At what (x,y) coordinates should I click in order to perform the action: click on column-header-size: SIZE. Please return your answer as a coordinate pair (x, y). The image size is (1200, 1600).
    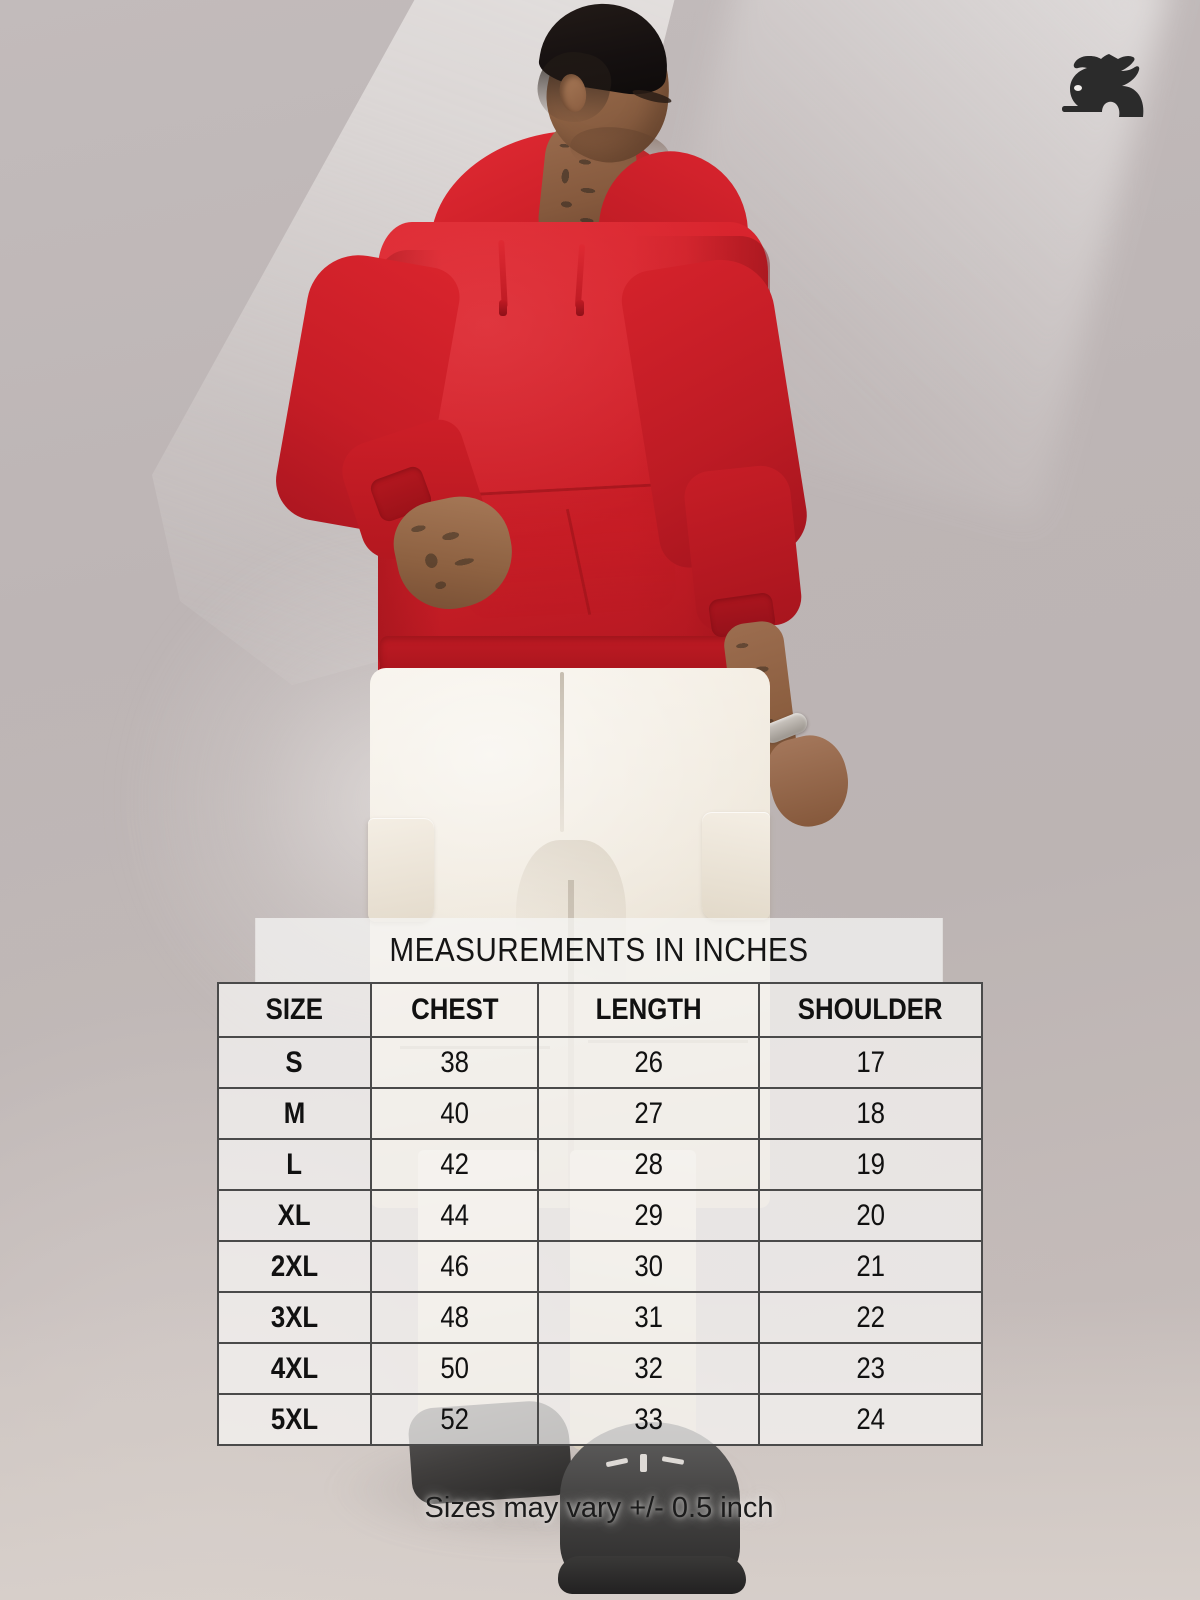
    Looking at the image, I should click on (294, 1010).